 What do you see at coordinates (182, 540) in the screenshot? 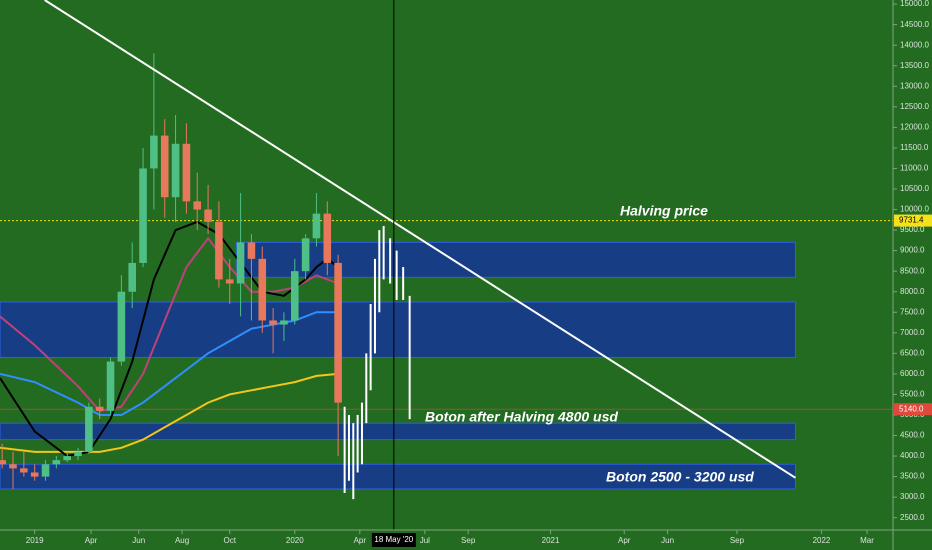
I see `x-tick-label: Aug` at bounding box center [182, 540].